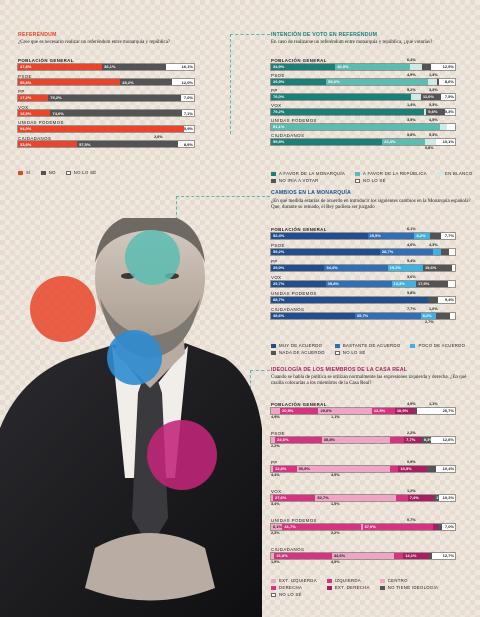 The height and width of the screenshot is (617, 480). What do you see at coordinates (433, 134) in the screenshot?
I see `top-label-intencion-5-1: 5,3%` at bounding box center [433, 134].